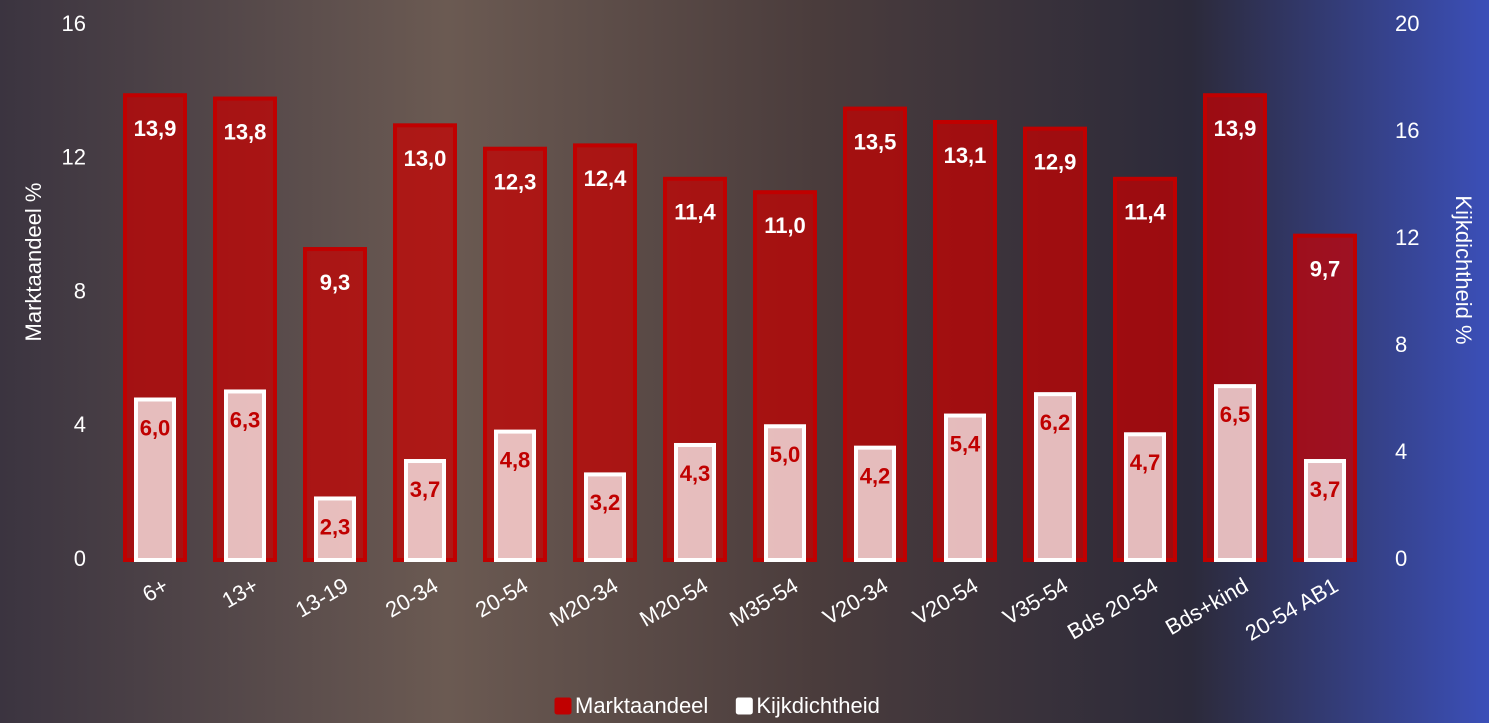  Describe the element at coordinates (1463, 269) in the screenshot. I see `y2-axis-label: Kijkdichtheid %` at that location.